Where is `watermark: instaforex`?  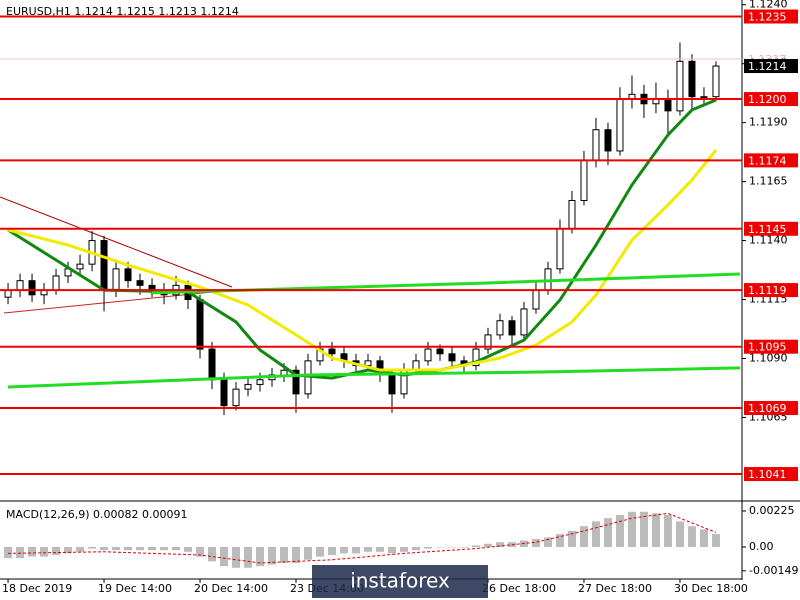
watermark: instaforex is located at coordinates (400, 581).